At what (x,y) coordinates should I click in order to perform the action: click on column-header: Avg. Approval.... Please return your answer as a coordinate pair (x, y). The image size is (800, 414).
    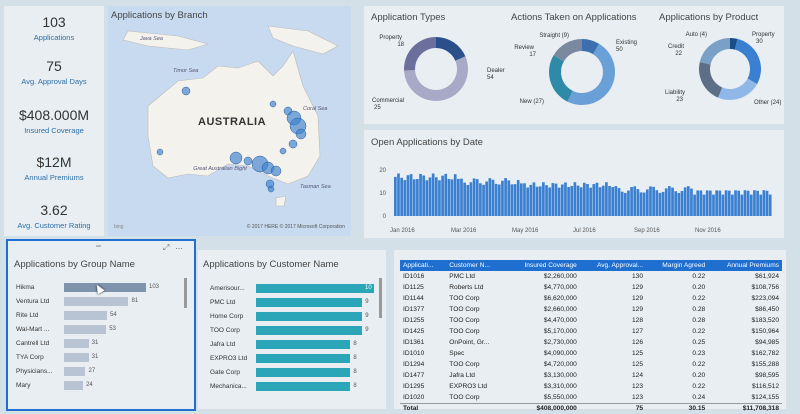
    Looking at the image, I should click on (613, 265).